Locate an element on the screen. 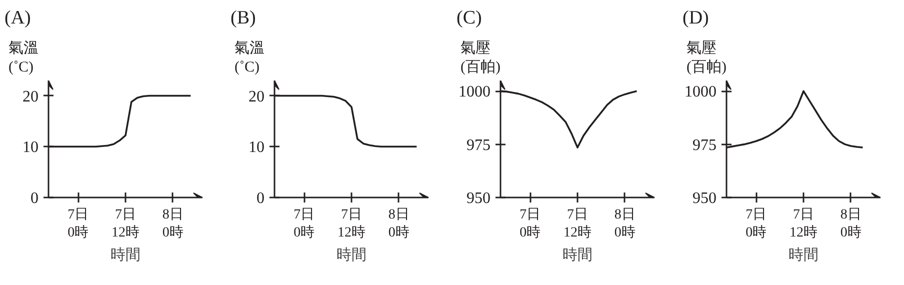 This screenshot has width=904, height=285. chart-title: (A) is located at coordinates (17, 18).